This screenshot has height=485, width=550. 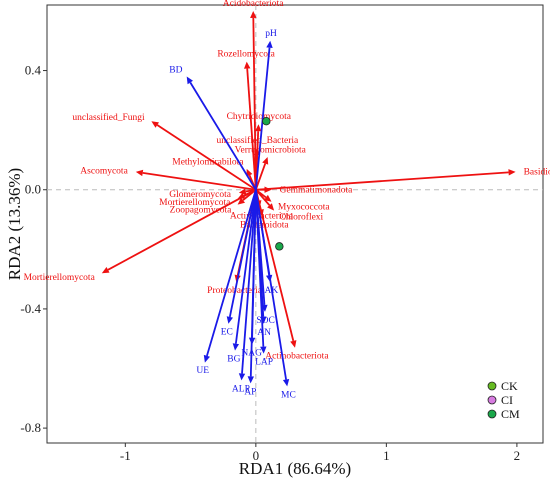 What do you see at coordinates (250, 392) in the screenshot?
I see `env-arrow-label: AP` at bounding box center [250, 392].